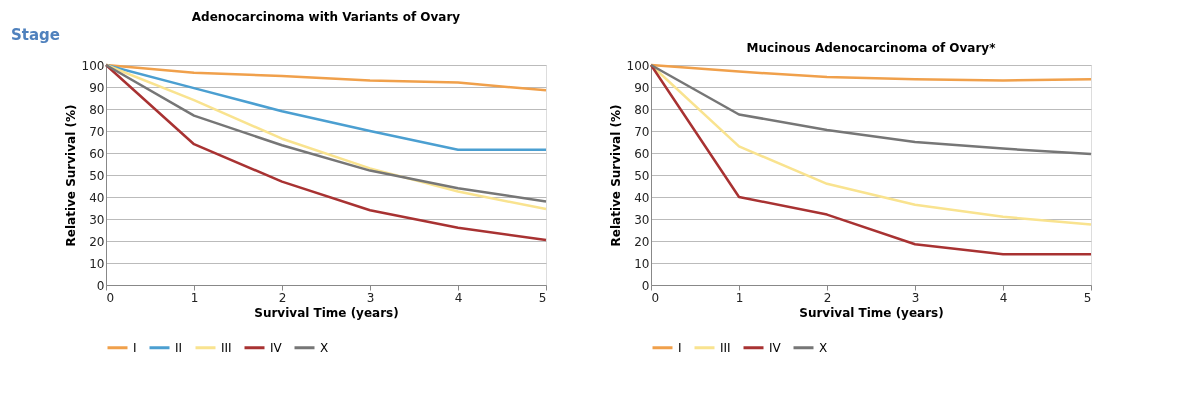 This screenshot has height=417, width=1197. What do you see at coordinates (871, 109) in the screenshot?
I see `line-series` at bounding box center [871, 109].